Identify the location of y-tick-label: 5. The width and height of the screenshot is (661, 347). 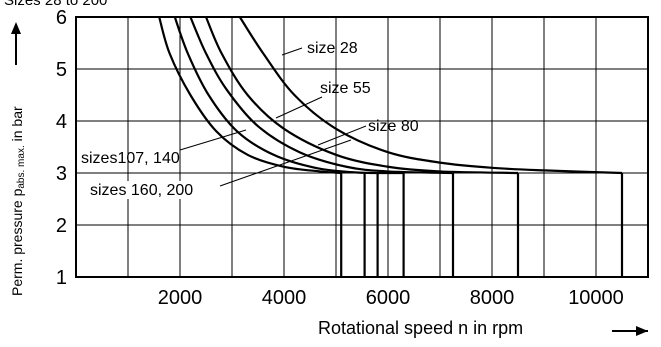
(61, 70).